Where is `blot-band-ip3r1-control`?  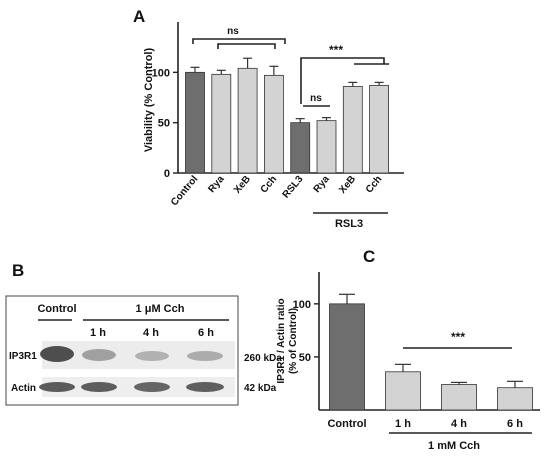 blot-band-ip3r1-control is located at coordinates (57, 354).